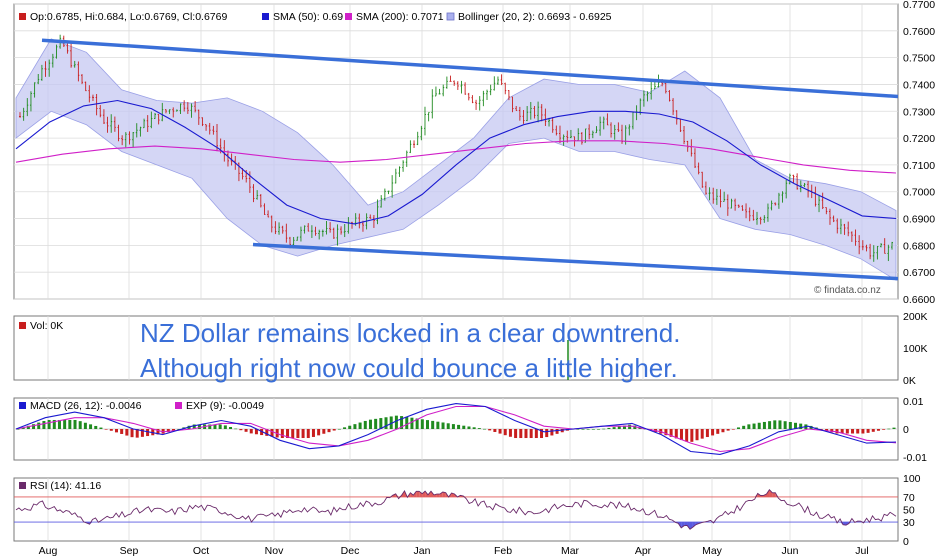  Describe the element at coordinates (909, 381) in the screenshot. I see `volume-tick-label: 0K` at that location.